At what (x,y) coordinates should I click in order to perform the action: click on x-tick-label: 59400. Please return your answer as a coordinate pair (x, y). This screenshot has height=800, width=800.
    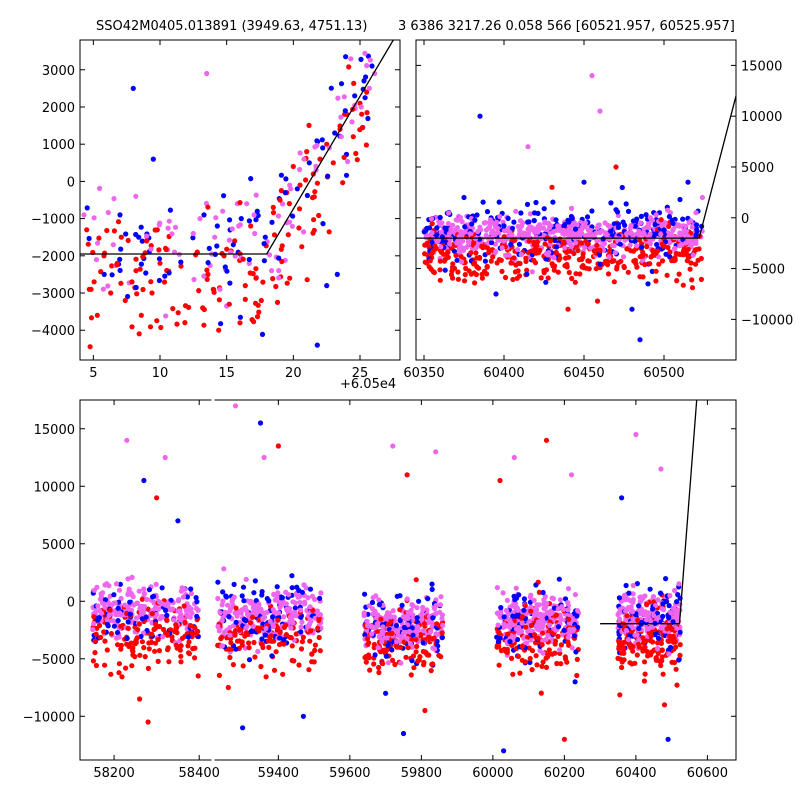
    Looking at the image, I should click on (278, 773).